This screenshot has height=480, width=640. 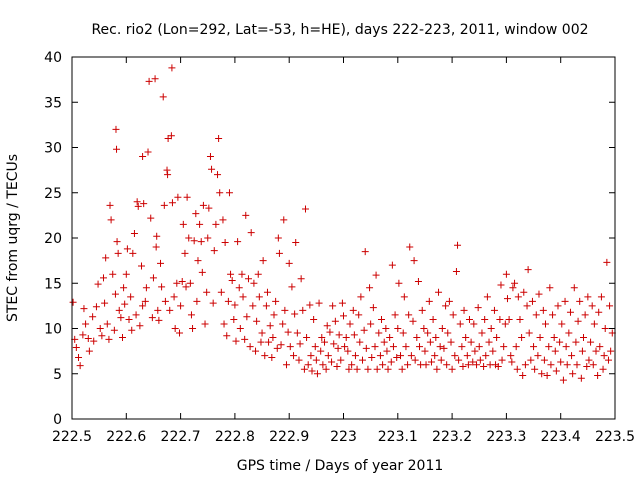 I want to click on x-axis-label: GPS time / Days of year 2011, so click(x=340, y=466).